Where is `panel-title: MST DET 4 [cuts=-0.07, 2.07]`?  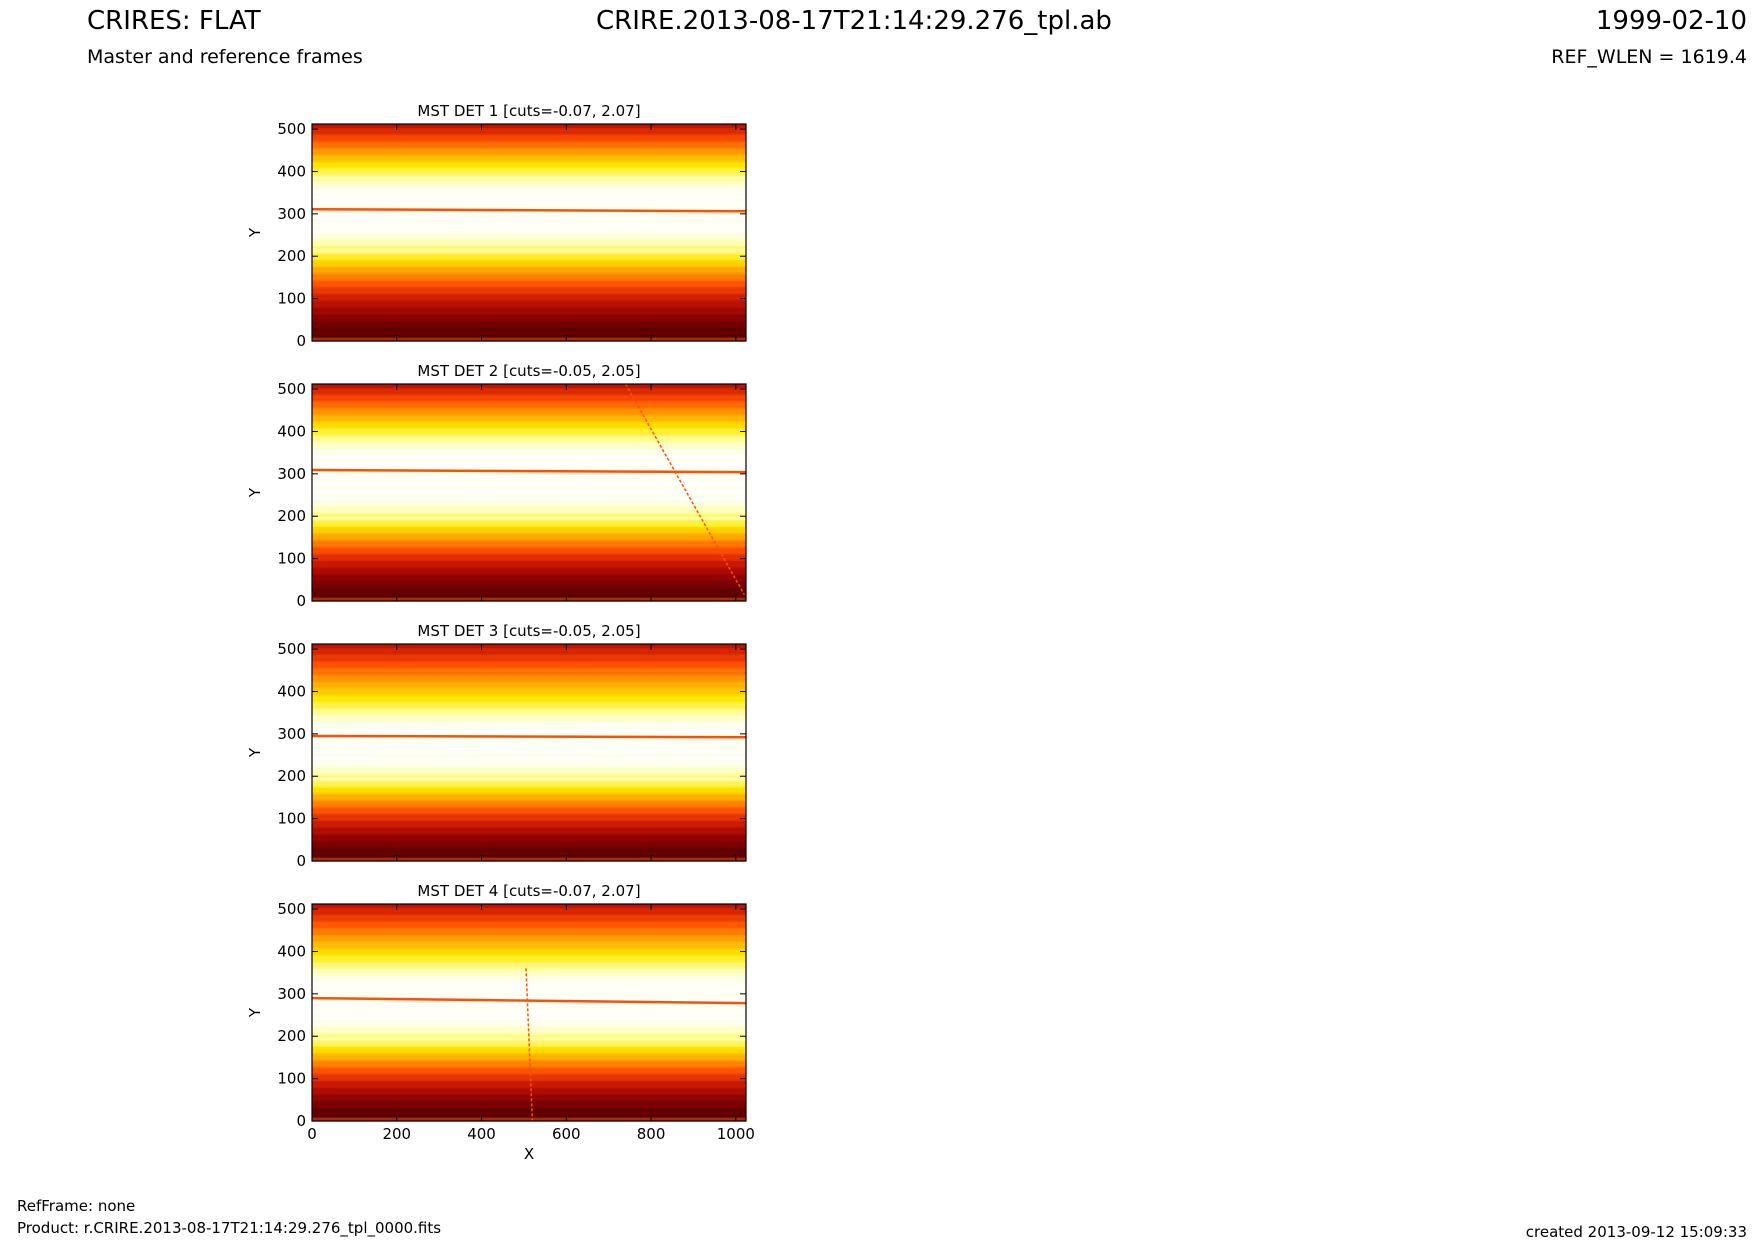
panel-title: MST DET 4 [cuts=-0.07, 2.07] is located at coordinates (528, 891).